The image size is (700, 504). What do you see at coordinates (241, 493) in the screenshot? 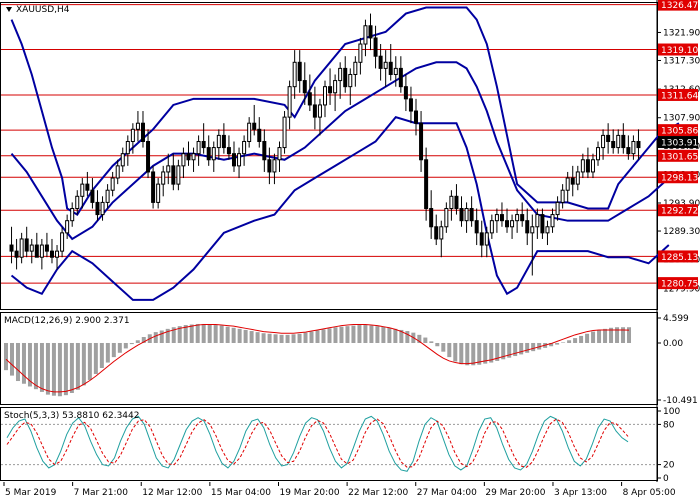
I see `time-label: 15 Mar 04:00` at bounding box center [241, 493].